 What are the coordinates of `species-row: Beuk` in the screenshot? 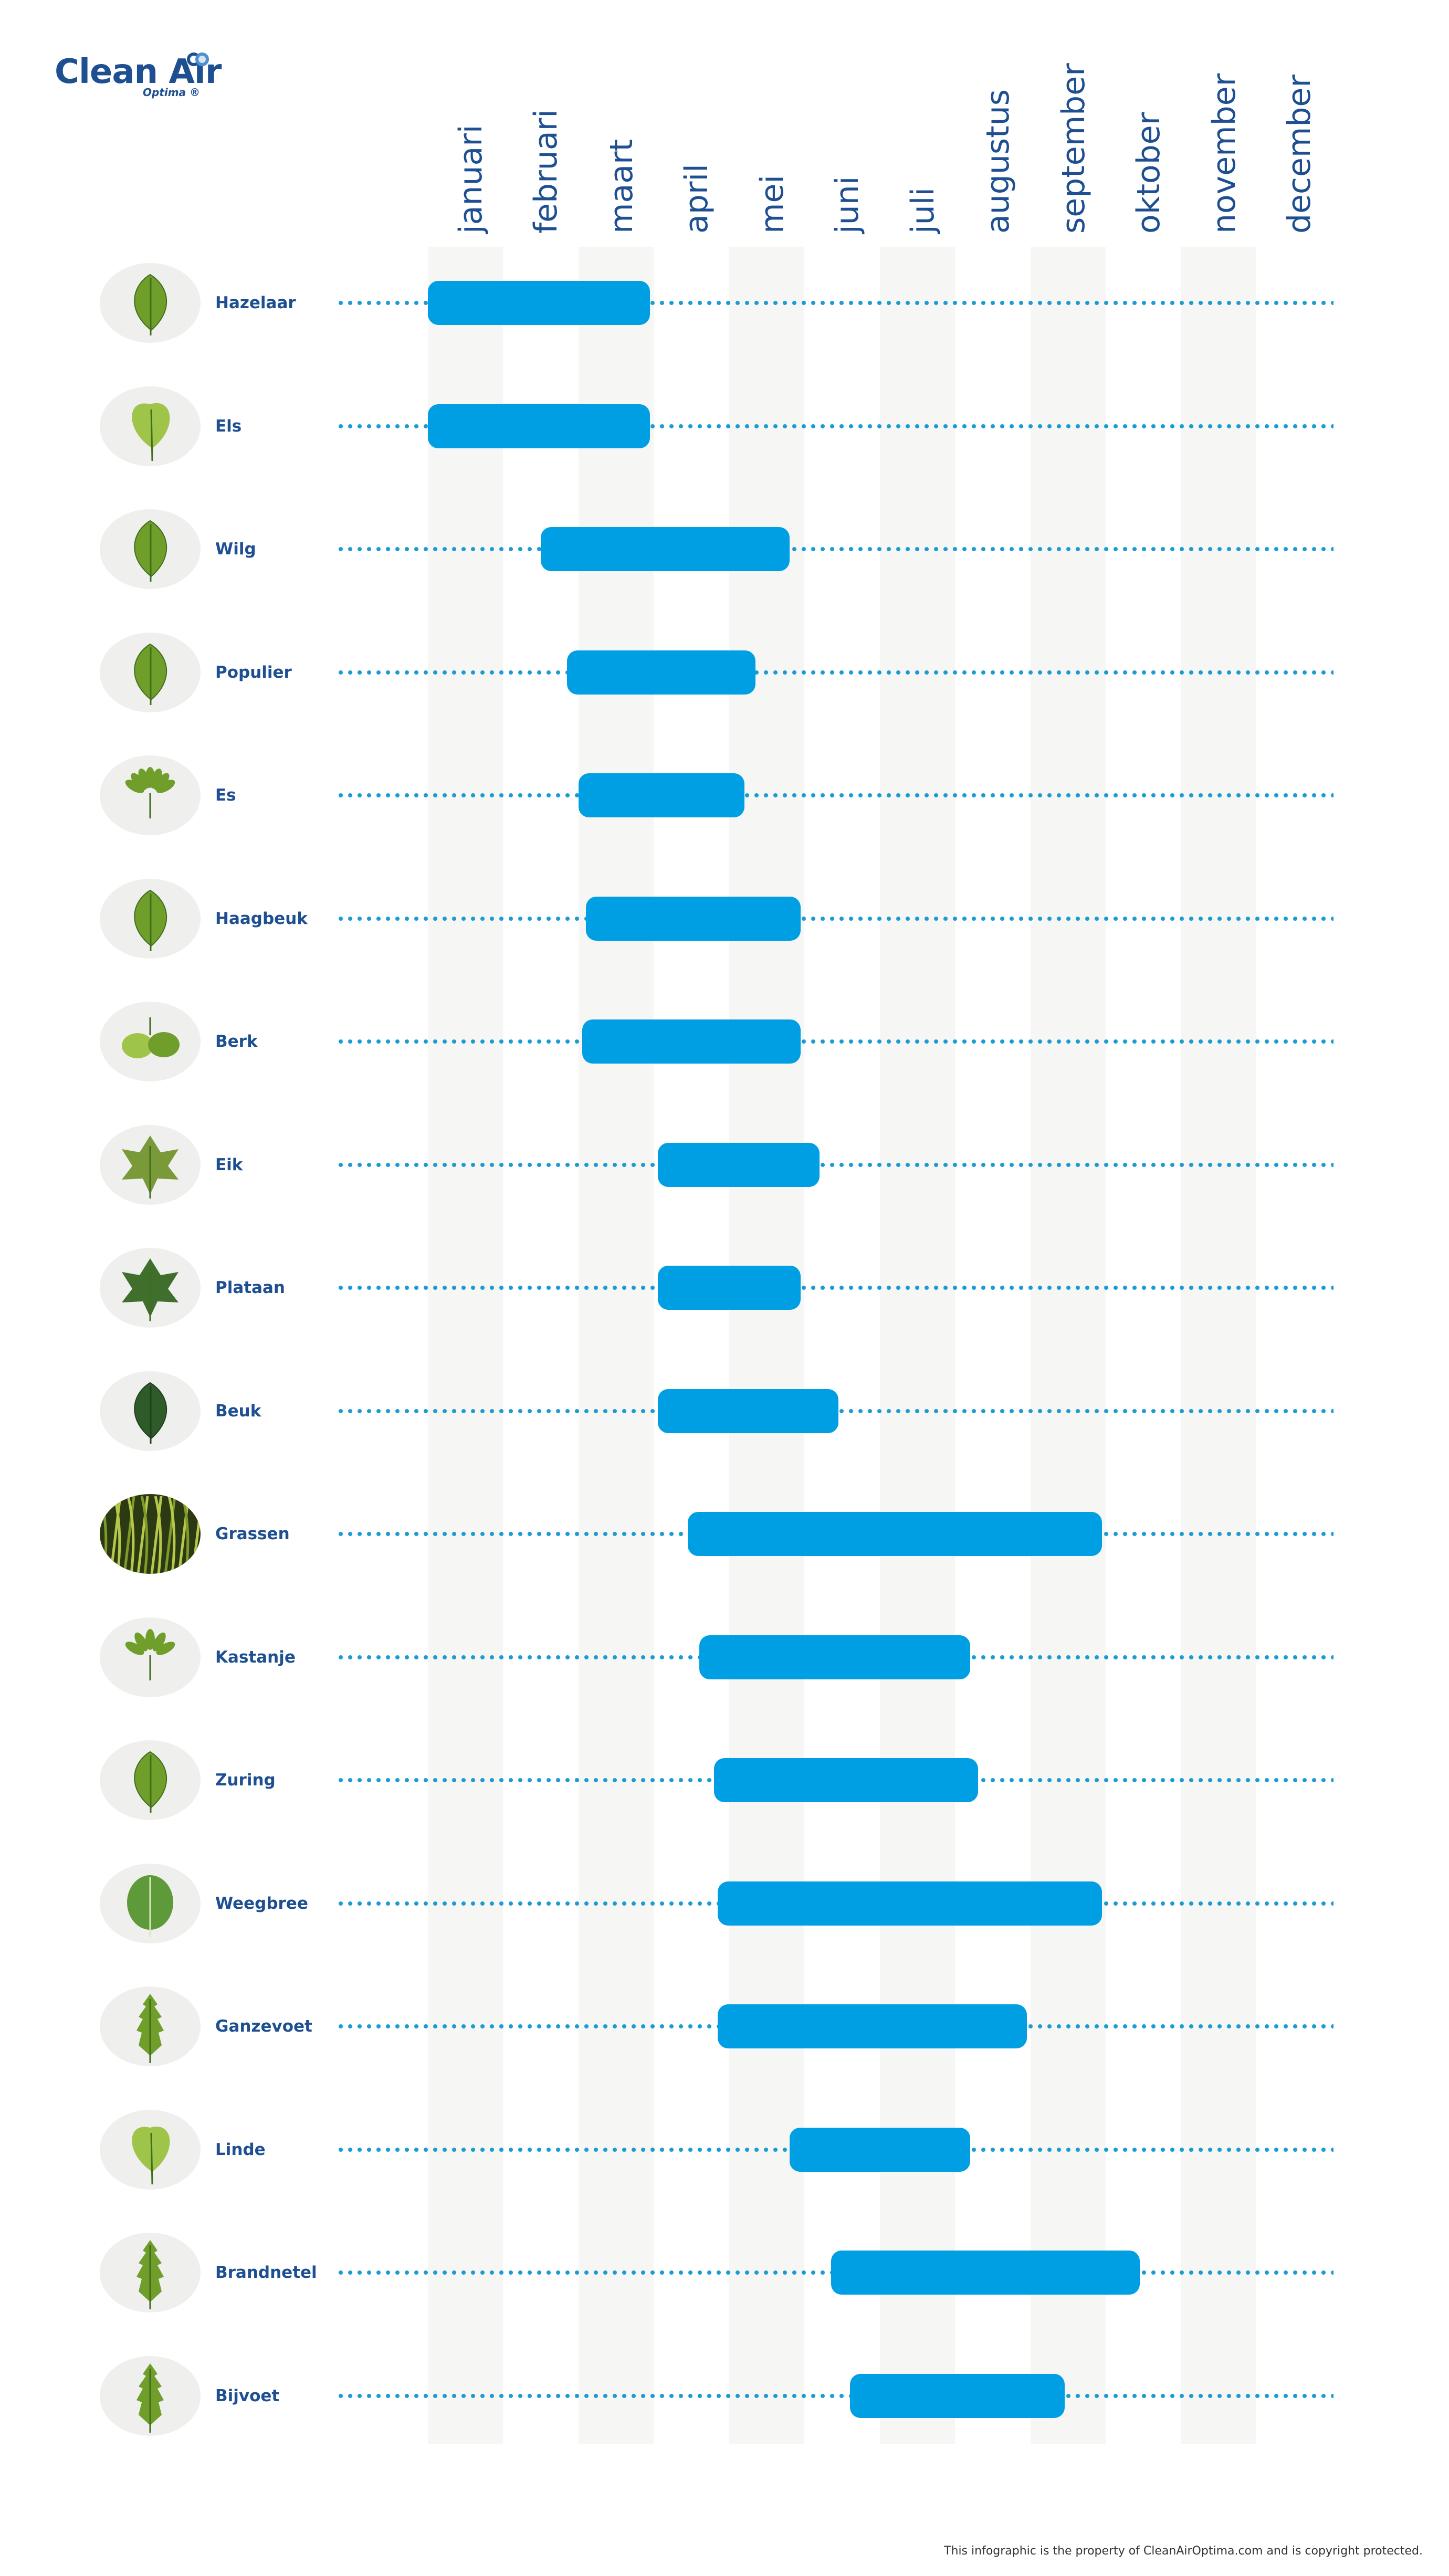 It's located at (724, 1411).